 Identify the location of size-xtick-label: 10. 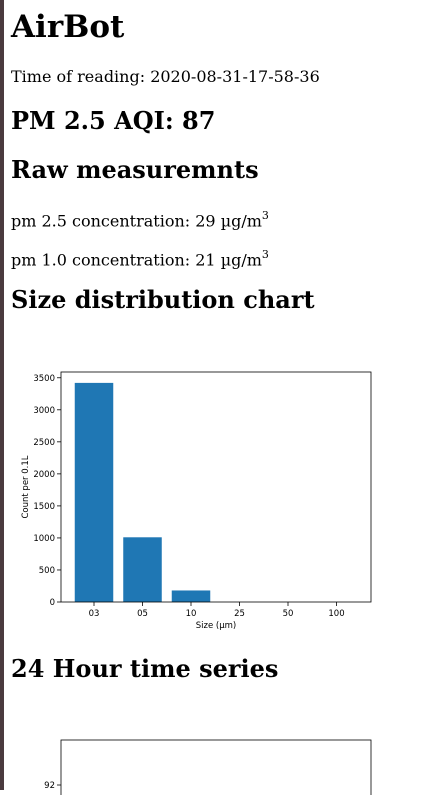
(191, 614).